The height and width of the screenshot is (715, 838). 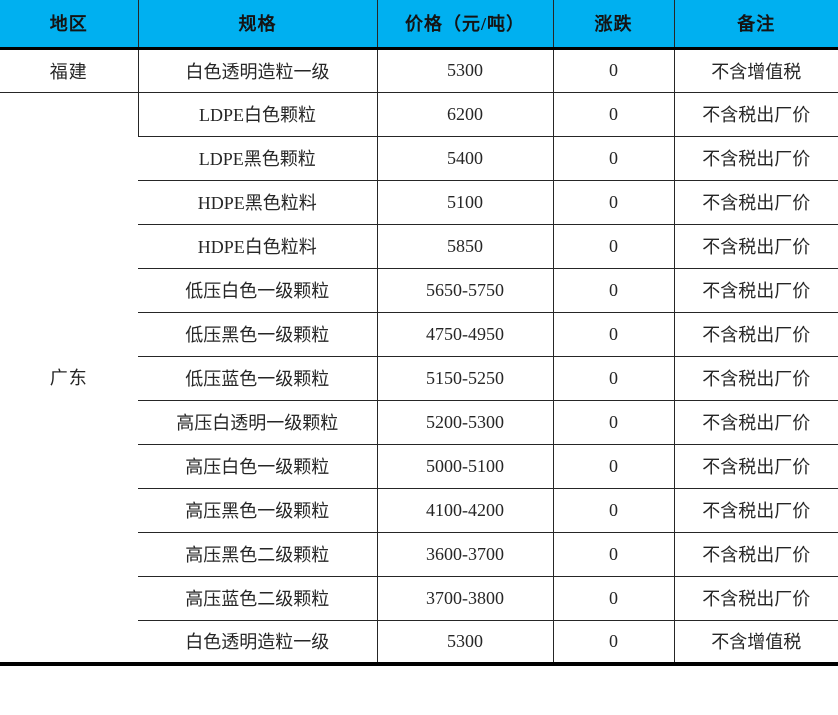 I want to click on spec-cell: HDPE黑色粒料, so click(x=257, y=201).